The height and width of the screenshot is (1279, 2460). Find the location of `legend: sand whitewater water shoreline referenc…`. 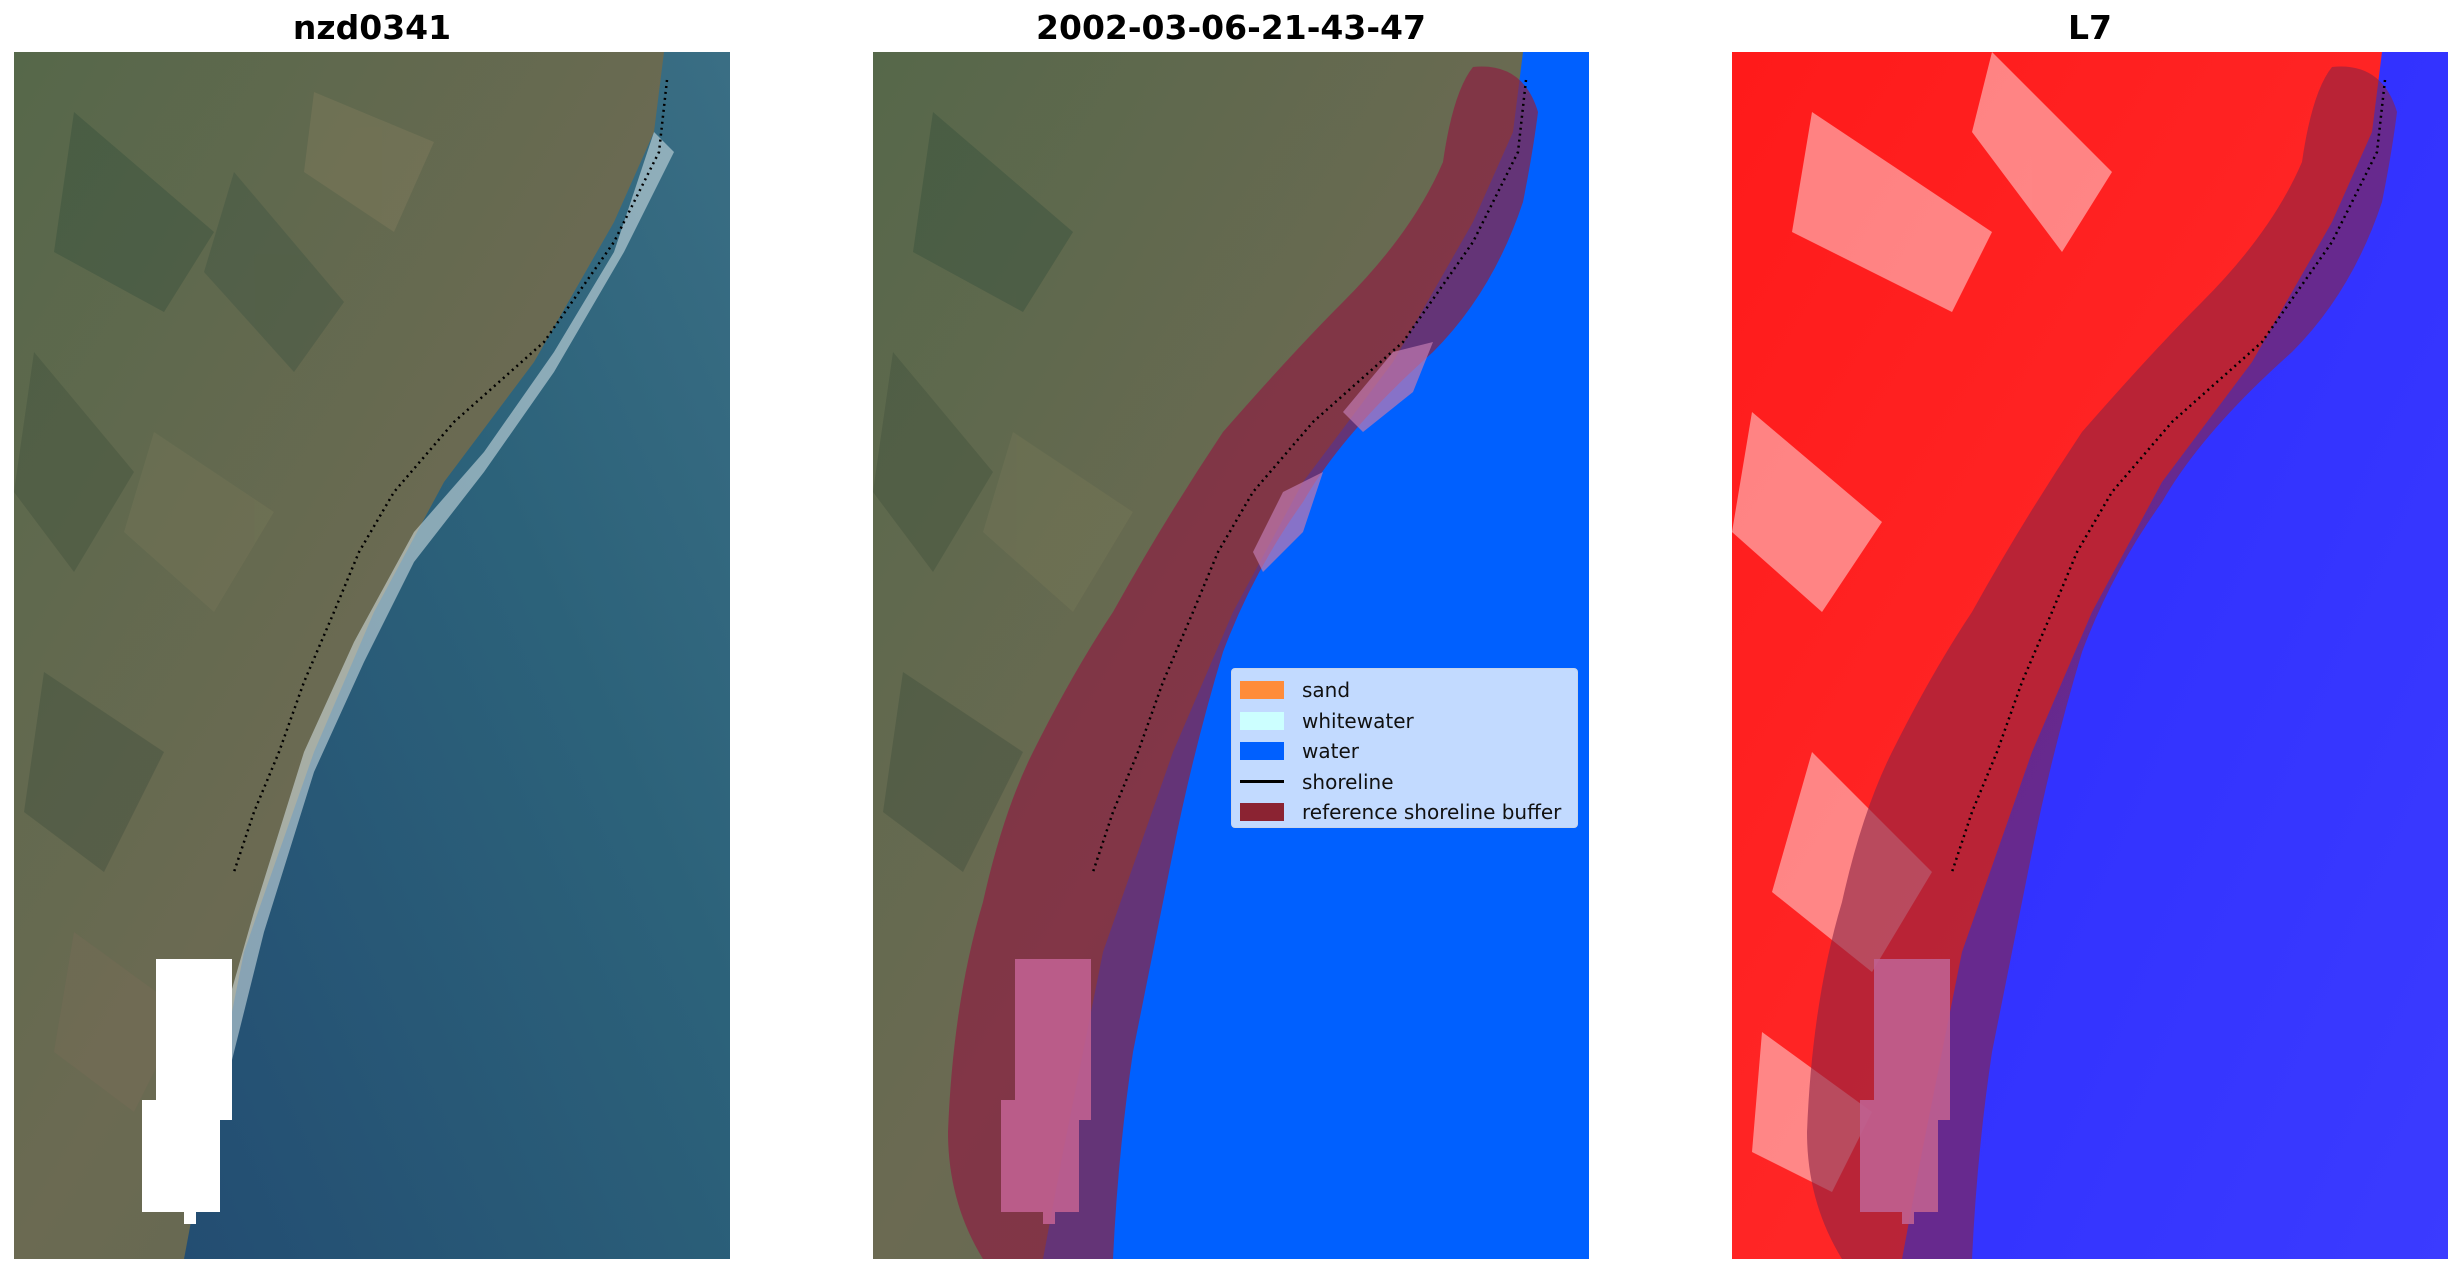

legend: sand whitewater water shoreline referenc… is located at coordinates (1404, 748).